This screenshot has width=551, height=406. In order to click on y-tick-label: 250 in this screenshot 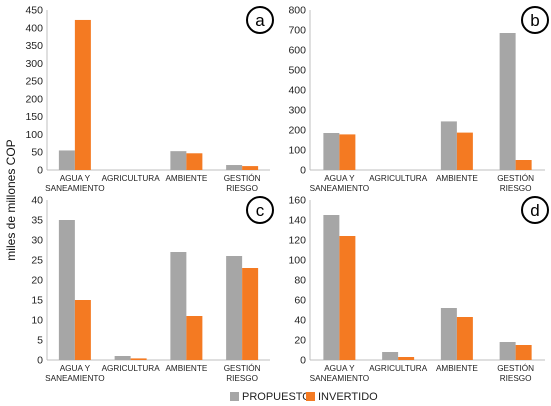, I will do `click(34, 82)`.